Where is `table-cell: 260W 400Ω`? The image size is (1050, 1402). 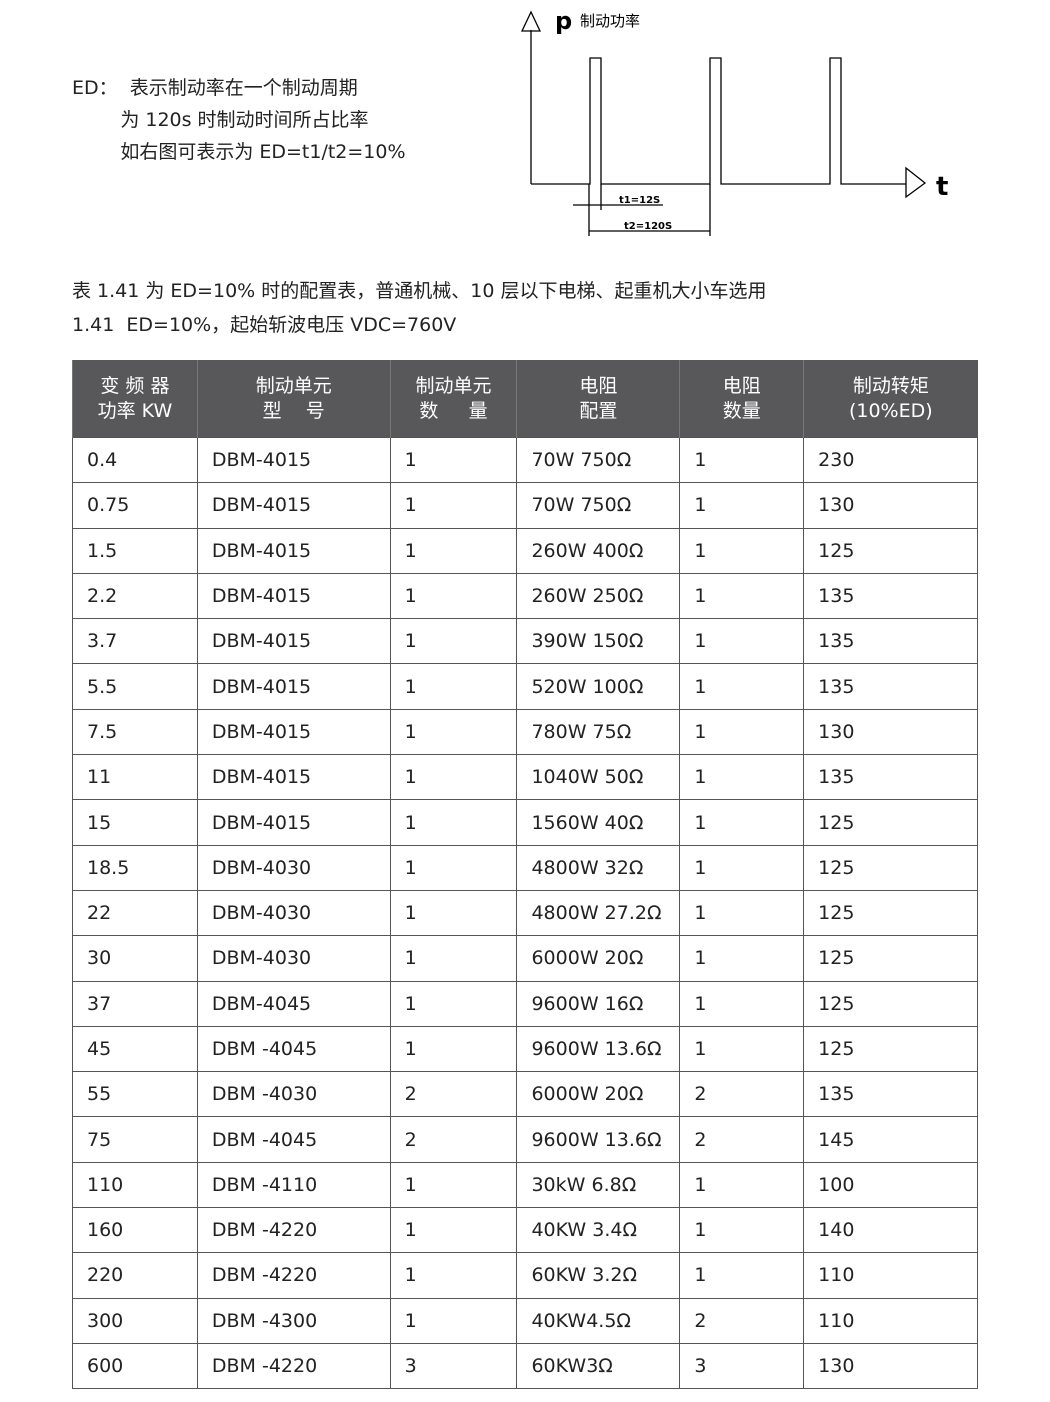 table-cell: 260W 400Ω is located at coordinates (598, 550).